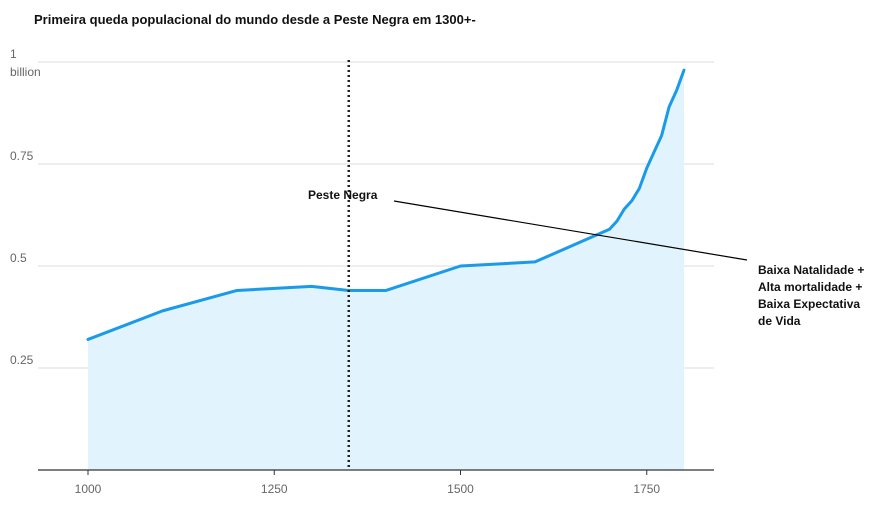  I want to click on x-tick-label: 1750, so click(646, 489).